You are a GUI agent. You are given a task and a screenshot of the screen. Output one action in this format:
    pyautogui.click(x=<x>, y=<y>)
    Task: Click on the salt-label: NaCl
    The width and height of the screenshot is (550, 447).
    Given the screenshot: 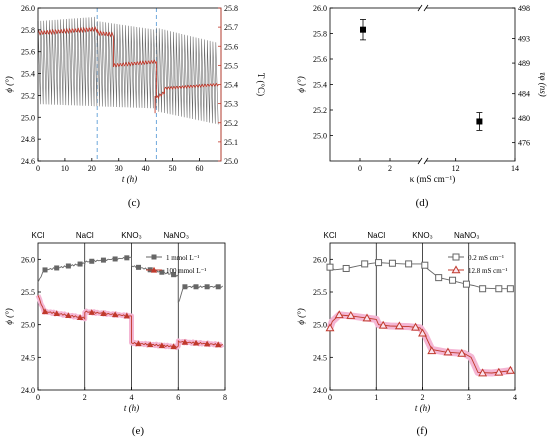 What is the action you would take?
    pyautogui.click(x=376, y=235)
    